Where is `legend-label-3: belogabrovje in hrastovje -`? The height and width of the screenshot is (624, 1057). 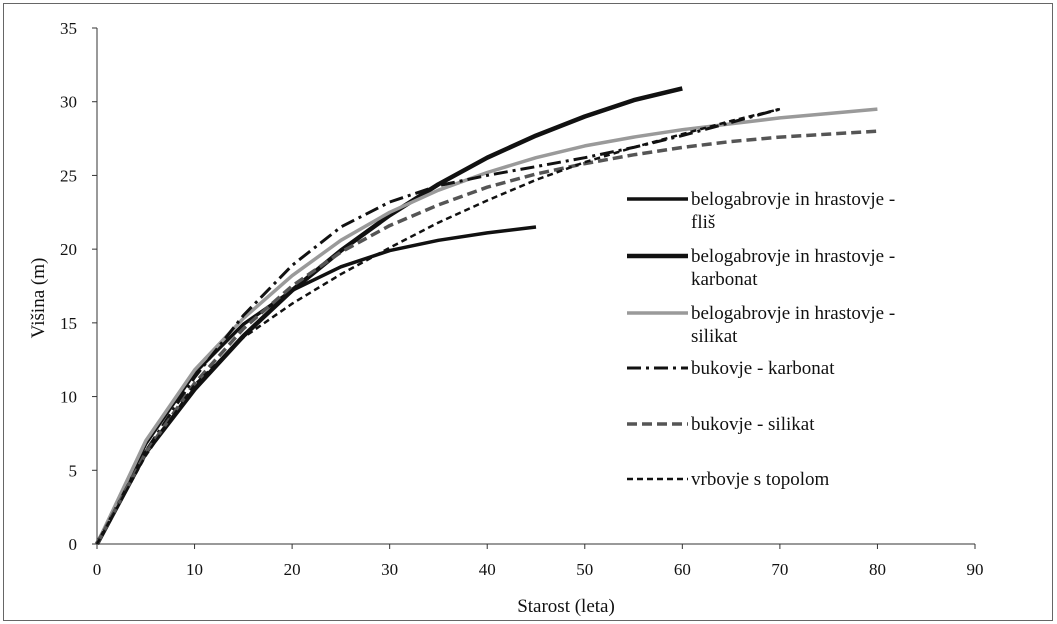 legend-label-3: belogabrovje in hrastovje - is located at coordinates (793, 313).